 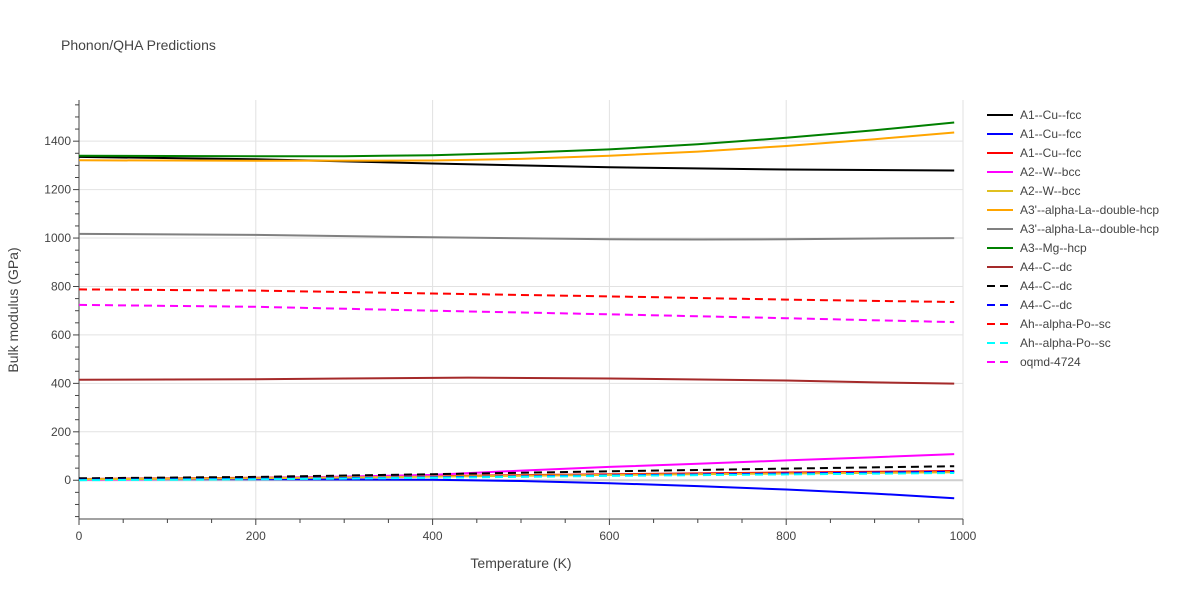 I want to click on x-tick-label: 600, so click(x=609, y=536).